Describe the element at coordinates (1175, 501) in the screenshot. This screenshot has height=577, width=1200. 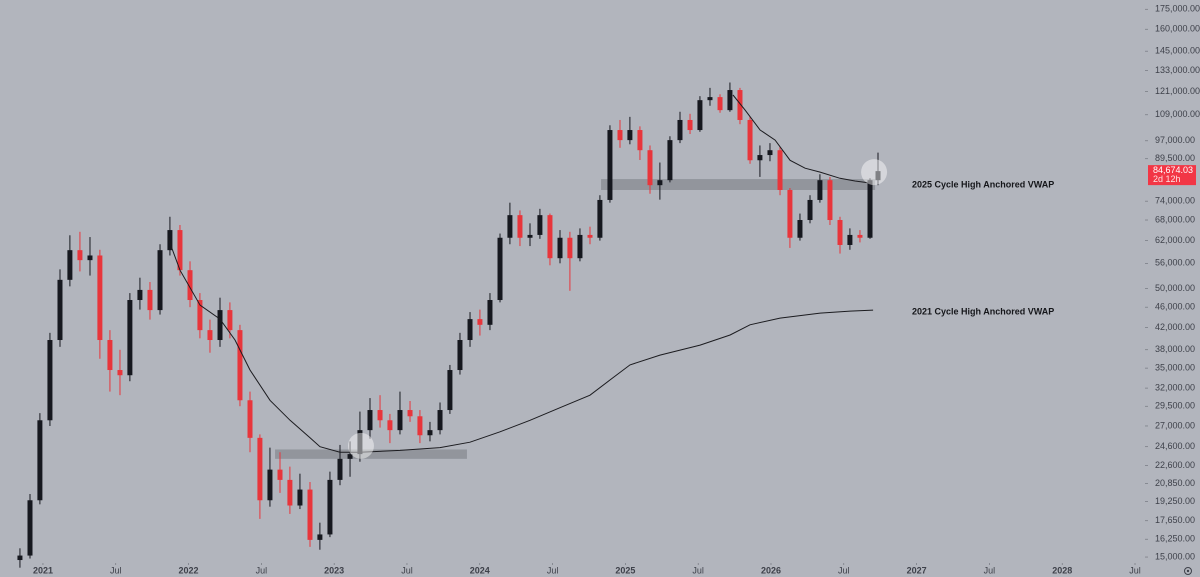
I see `y-tick-label: 19,250.00` at that location.